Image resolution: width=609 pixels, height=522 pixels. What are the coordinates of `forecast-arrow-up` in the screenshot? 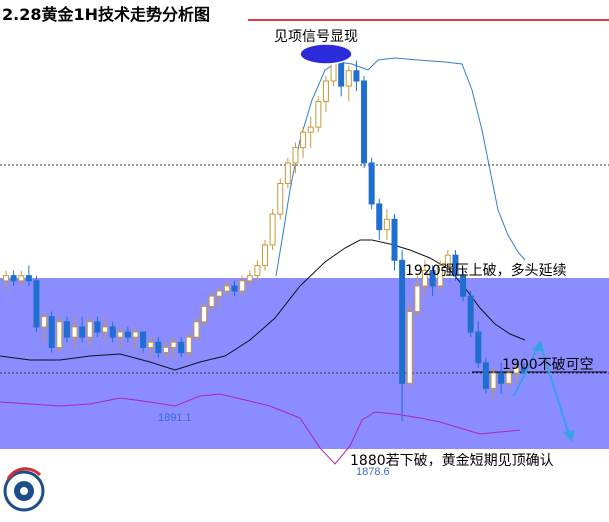 It's located at (527, 369).